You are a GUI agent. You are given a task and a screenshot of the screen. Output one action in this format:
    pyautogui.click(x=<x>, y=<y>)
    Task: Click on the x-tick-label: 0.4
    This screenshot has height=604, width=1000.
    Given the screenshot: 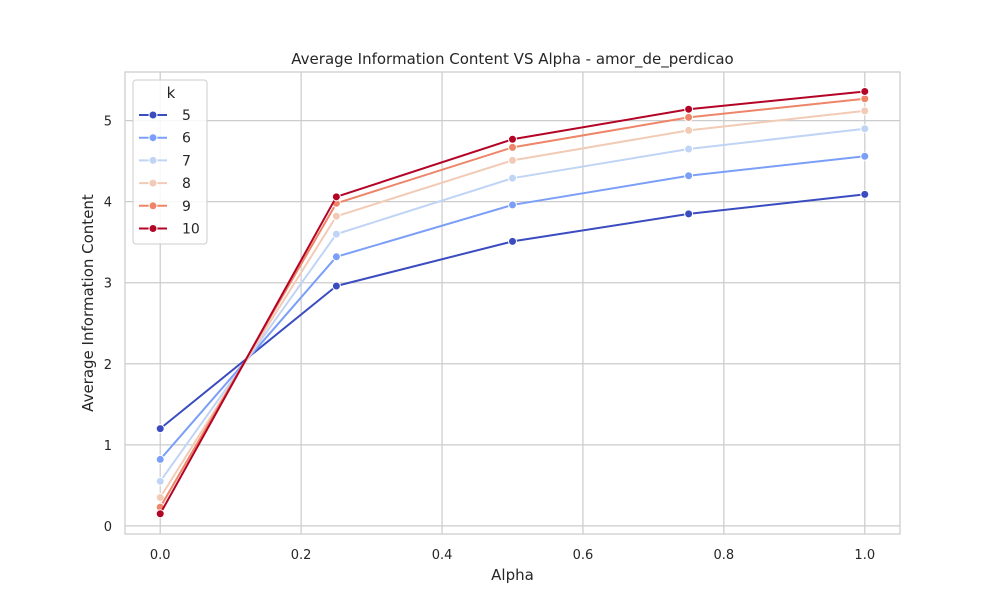 What is the action you would take?
    pyautogui.click(x=442, y=555)
    